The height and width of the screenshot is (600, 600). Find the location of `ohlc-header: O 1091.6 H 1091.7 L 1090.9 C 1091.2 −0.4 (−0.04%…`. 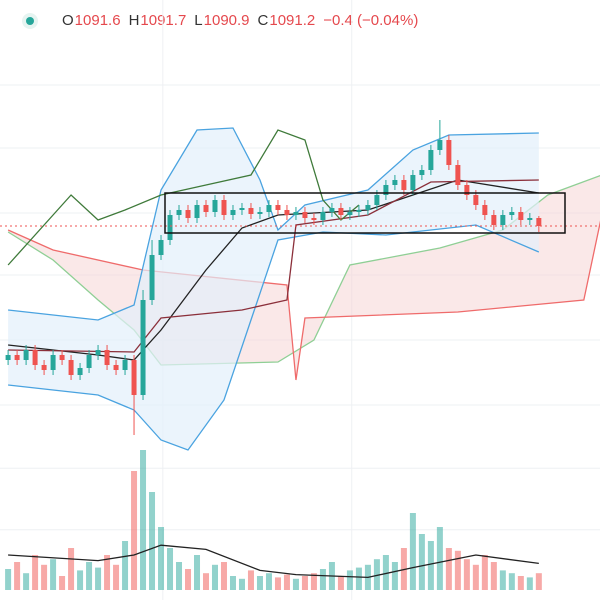

ohlc-header: O 1091.6 H 1091.7 L 1090.9 C 1091.2 −0.4 (−0.04%… is located at coordinates (240, 20).